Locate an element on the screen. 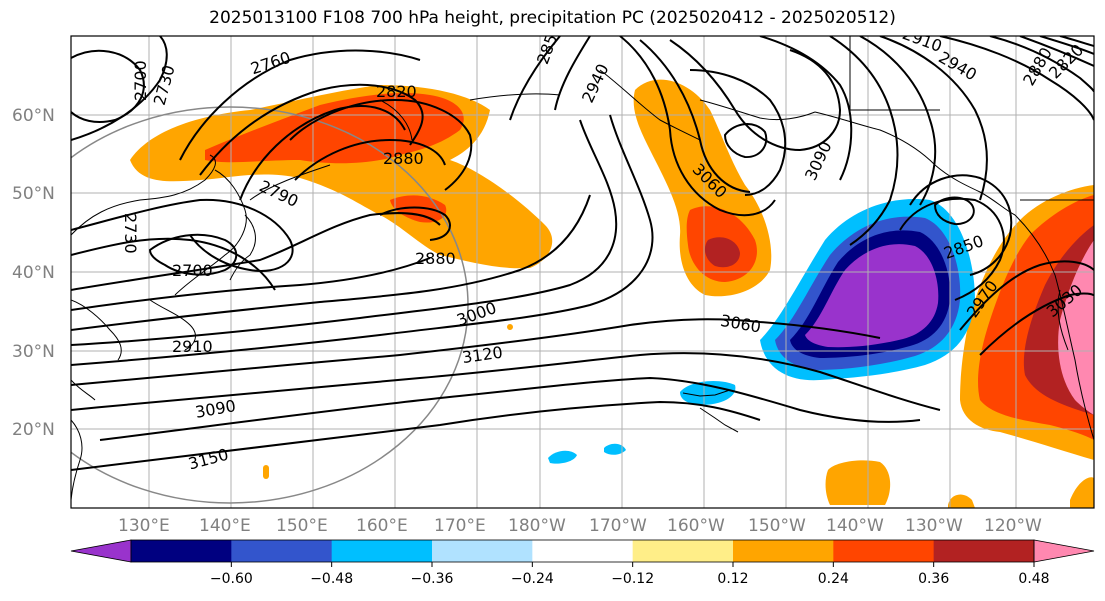  contour-label: 2850 is located at coordinates (549, 44).